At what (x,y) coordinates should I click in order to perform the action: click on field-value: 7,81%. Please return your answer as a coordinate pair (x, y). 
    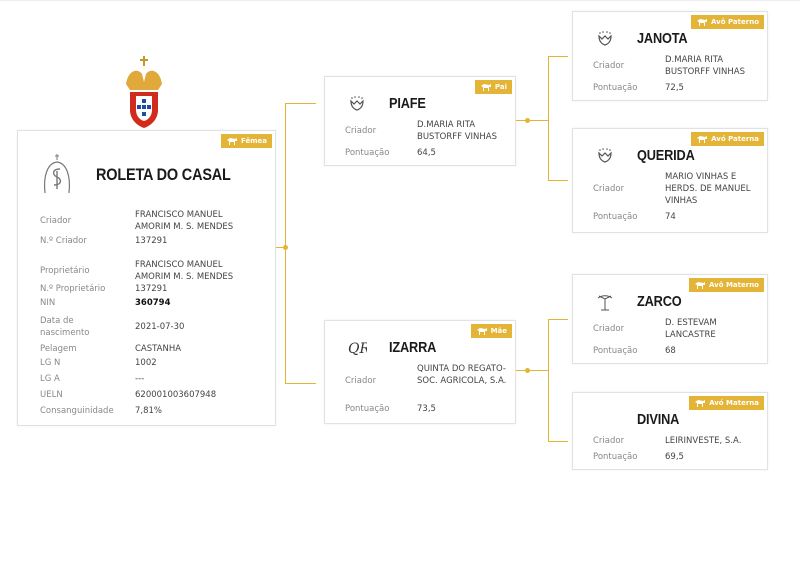
    Looking at the image, I should click on (149, 411).